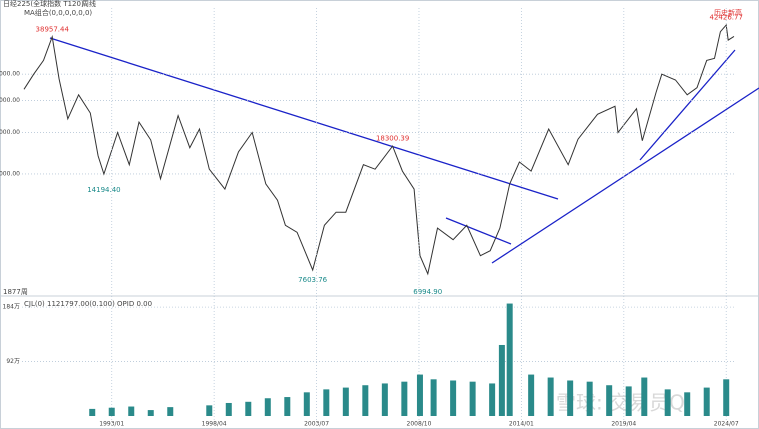  I want to click on volume-legend: CJL(0) 1121797.00(0.100) OPID 0.00, so click(88, 304).